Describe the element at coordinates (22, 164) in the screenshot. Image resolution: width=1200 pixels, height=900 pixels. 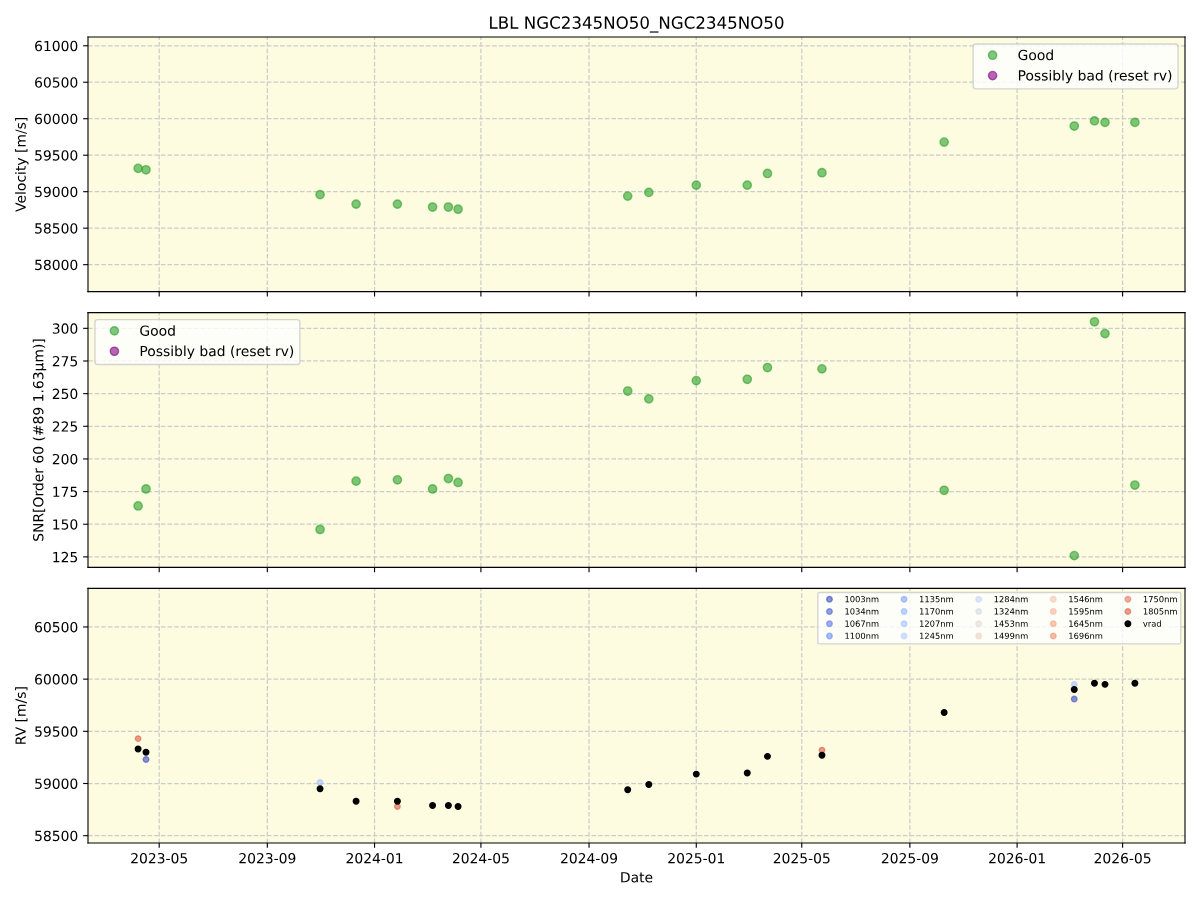
I see `y-axis-title: Velocity [m/s]` at that location.